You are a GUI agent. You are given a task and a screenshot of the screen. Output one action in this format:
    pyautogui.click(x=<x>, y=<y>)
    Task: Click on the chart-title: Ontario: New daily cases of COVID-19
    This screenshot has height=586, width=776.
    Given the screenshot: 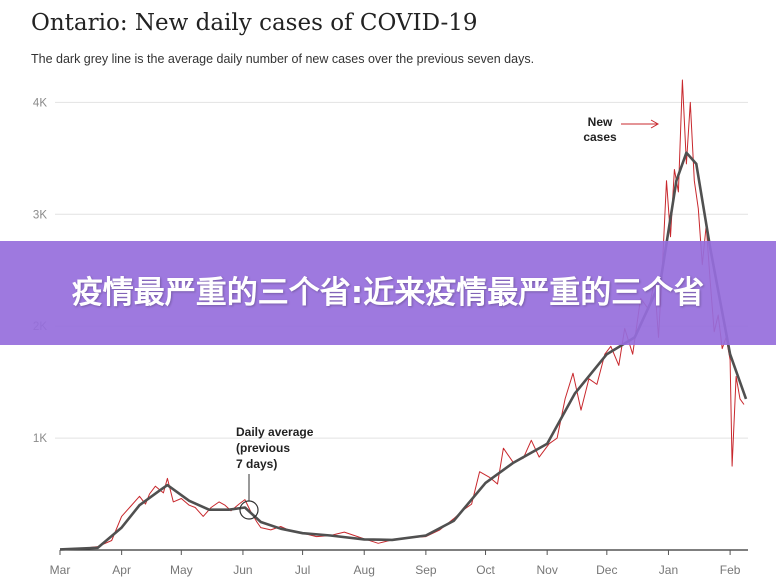 What is the action you would take?
    pyautogui.click(x=254, y=23)
    